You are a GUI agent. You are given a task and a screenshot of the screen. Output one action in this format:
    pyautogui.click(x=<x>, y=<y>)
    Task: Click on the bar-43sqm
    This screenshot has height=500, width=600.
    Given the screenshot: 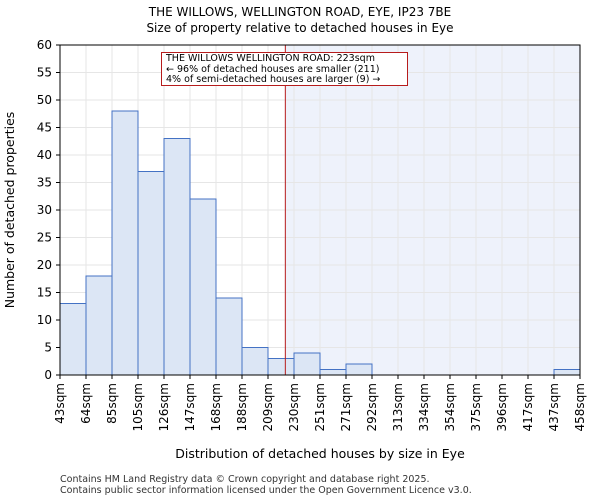 What is the action you would take?
    pyautogui.click(x=73, y=339)
    